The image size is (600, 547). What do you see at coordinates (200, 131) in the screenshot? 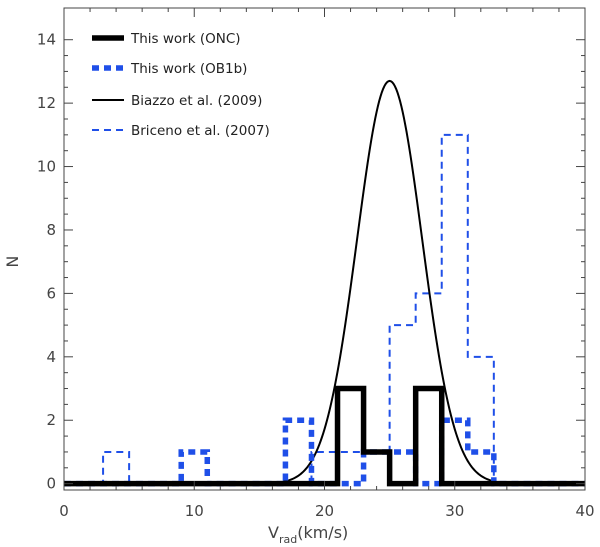
I see `legend-label-4: Briceno et al. (2007)` at bounding box center [200, 131].